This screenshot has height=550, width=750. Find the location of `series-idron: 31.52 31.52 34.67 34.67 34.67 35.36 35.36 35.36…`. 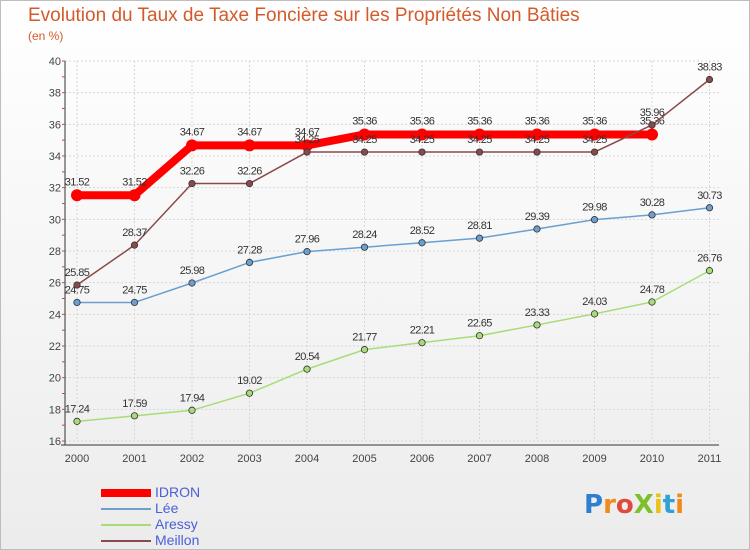

series-idron: 31.52 31.52 34.67 34.67 34.67 35.36 35.36 35.36… is located at coordinates (365, 158).